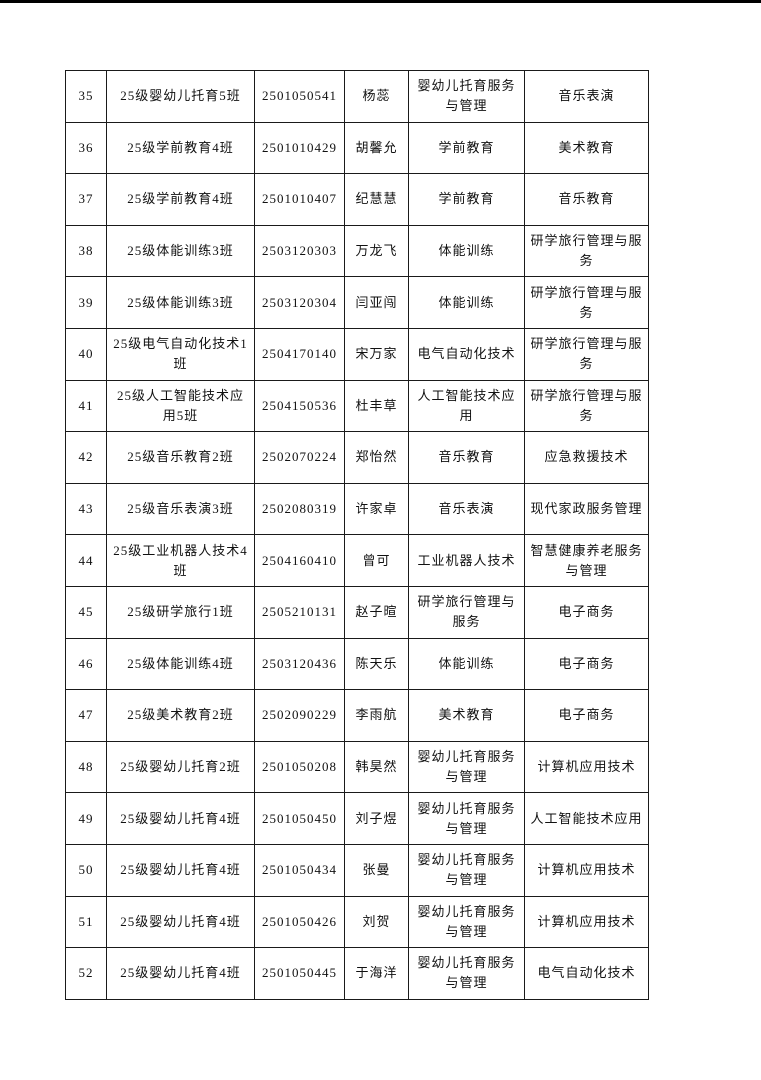 This screenshot has width=761, height=1080. I want to click on cell-student-name: 刘贺, so click(376, 922).